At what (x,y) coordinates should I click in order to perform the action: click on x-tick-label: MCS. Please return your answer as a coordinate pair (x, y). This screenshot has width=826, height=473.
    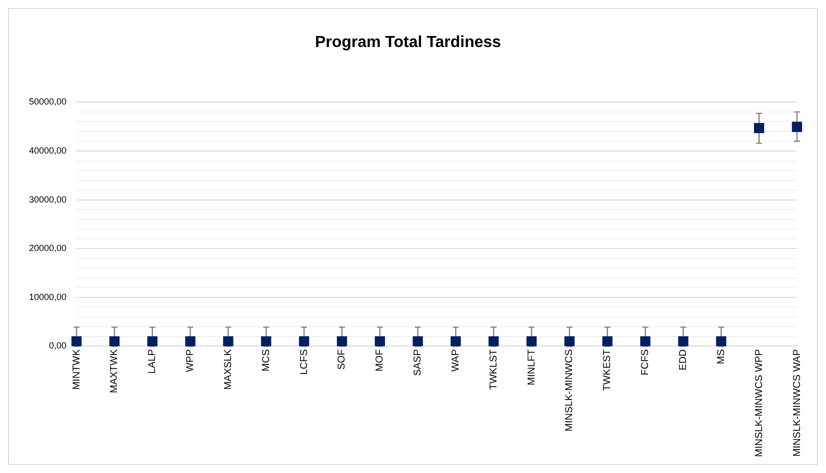
    Looking at the image, I should click on (266, 360).